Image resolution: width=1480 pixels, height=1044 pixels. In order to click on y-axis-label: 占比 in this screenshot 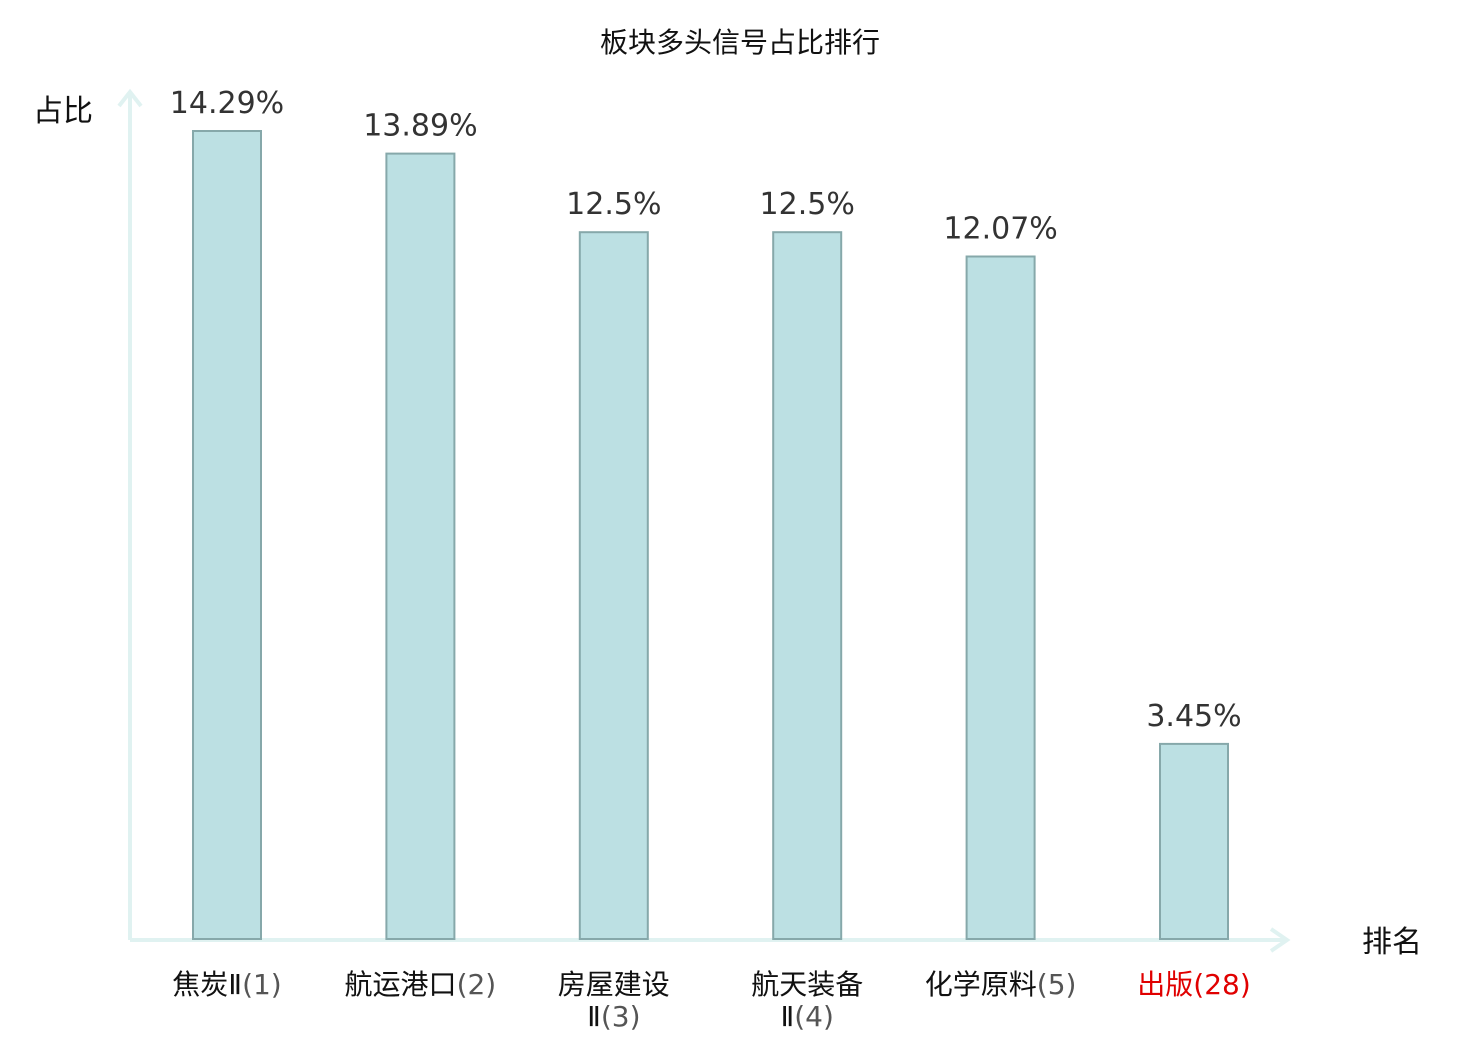, I will do `click(63, 111)`.